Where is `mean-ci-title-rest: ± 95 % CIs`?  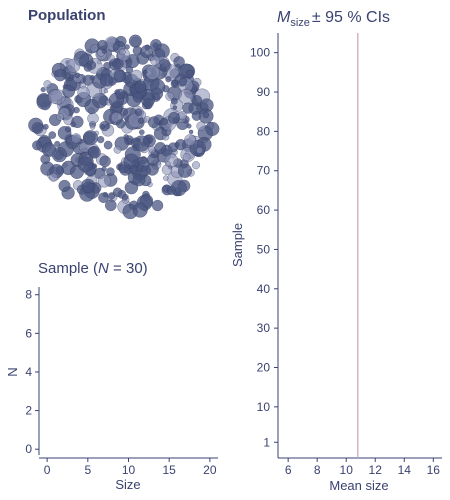
mean-ci-title-rest: ± 95 % CIs is located at coordinates (351, 17).